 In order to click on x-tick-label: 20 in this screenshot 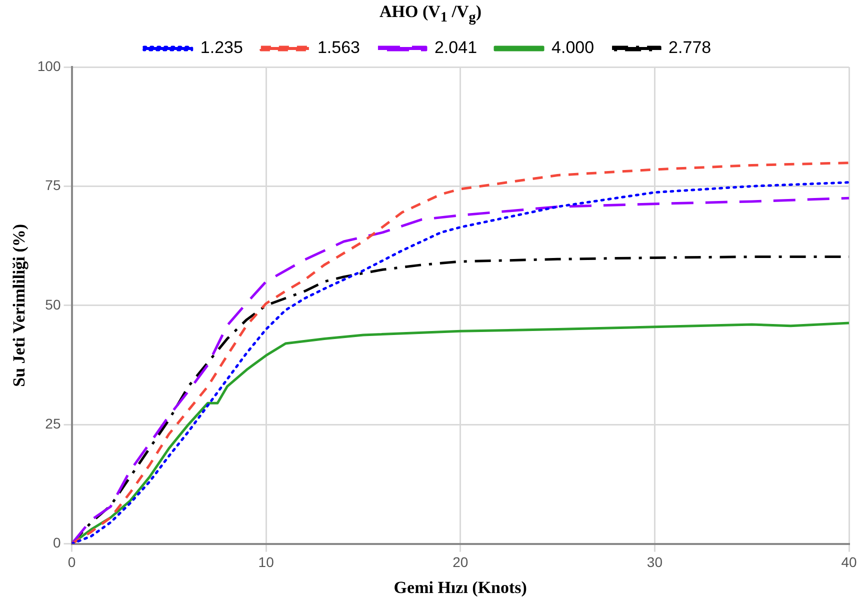, I will do `click(460, 562)`.